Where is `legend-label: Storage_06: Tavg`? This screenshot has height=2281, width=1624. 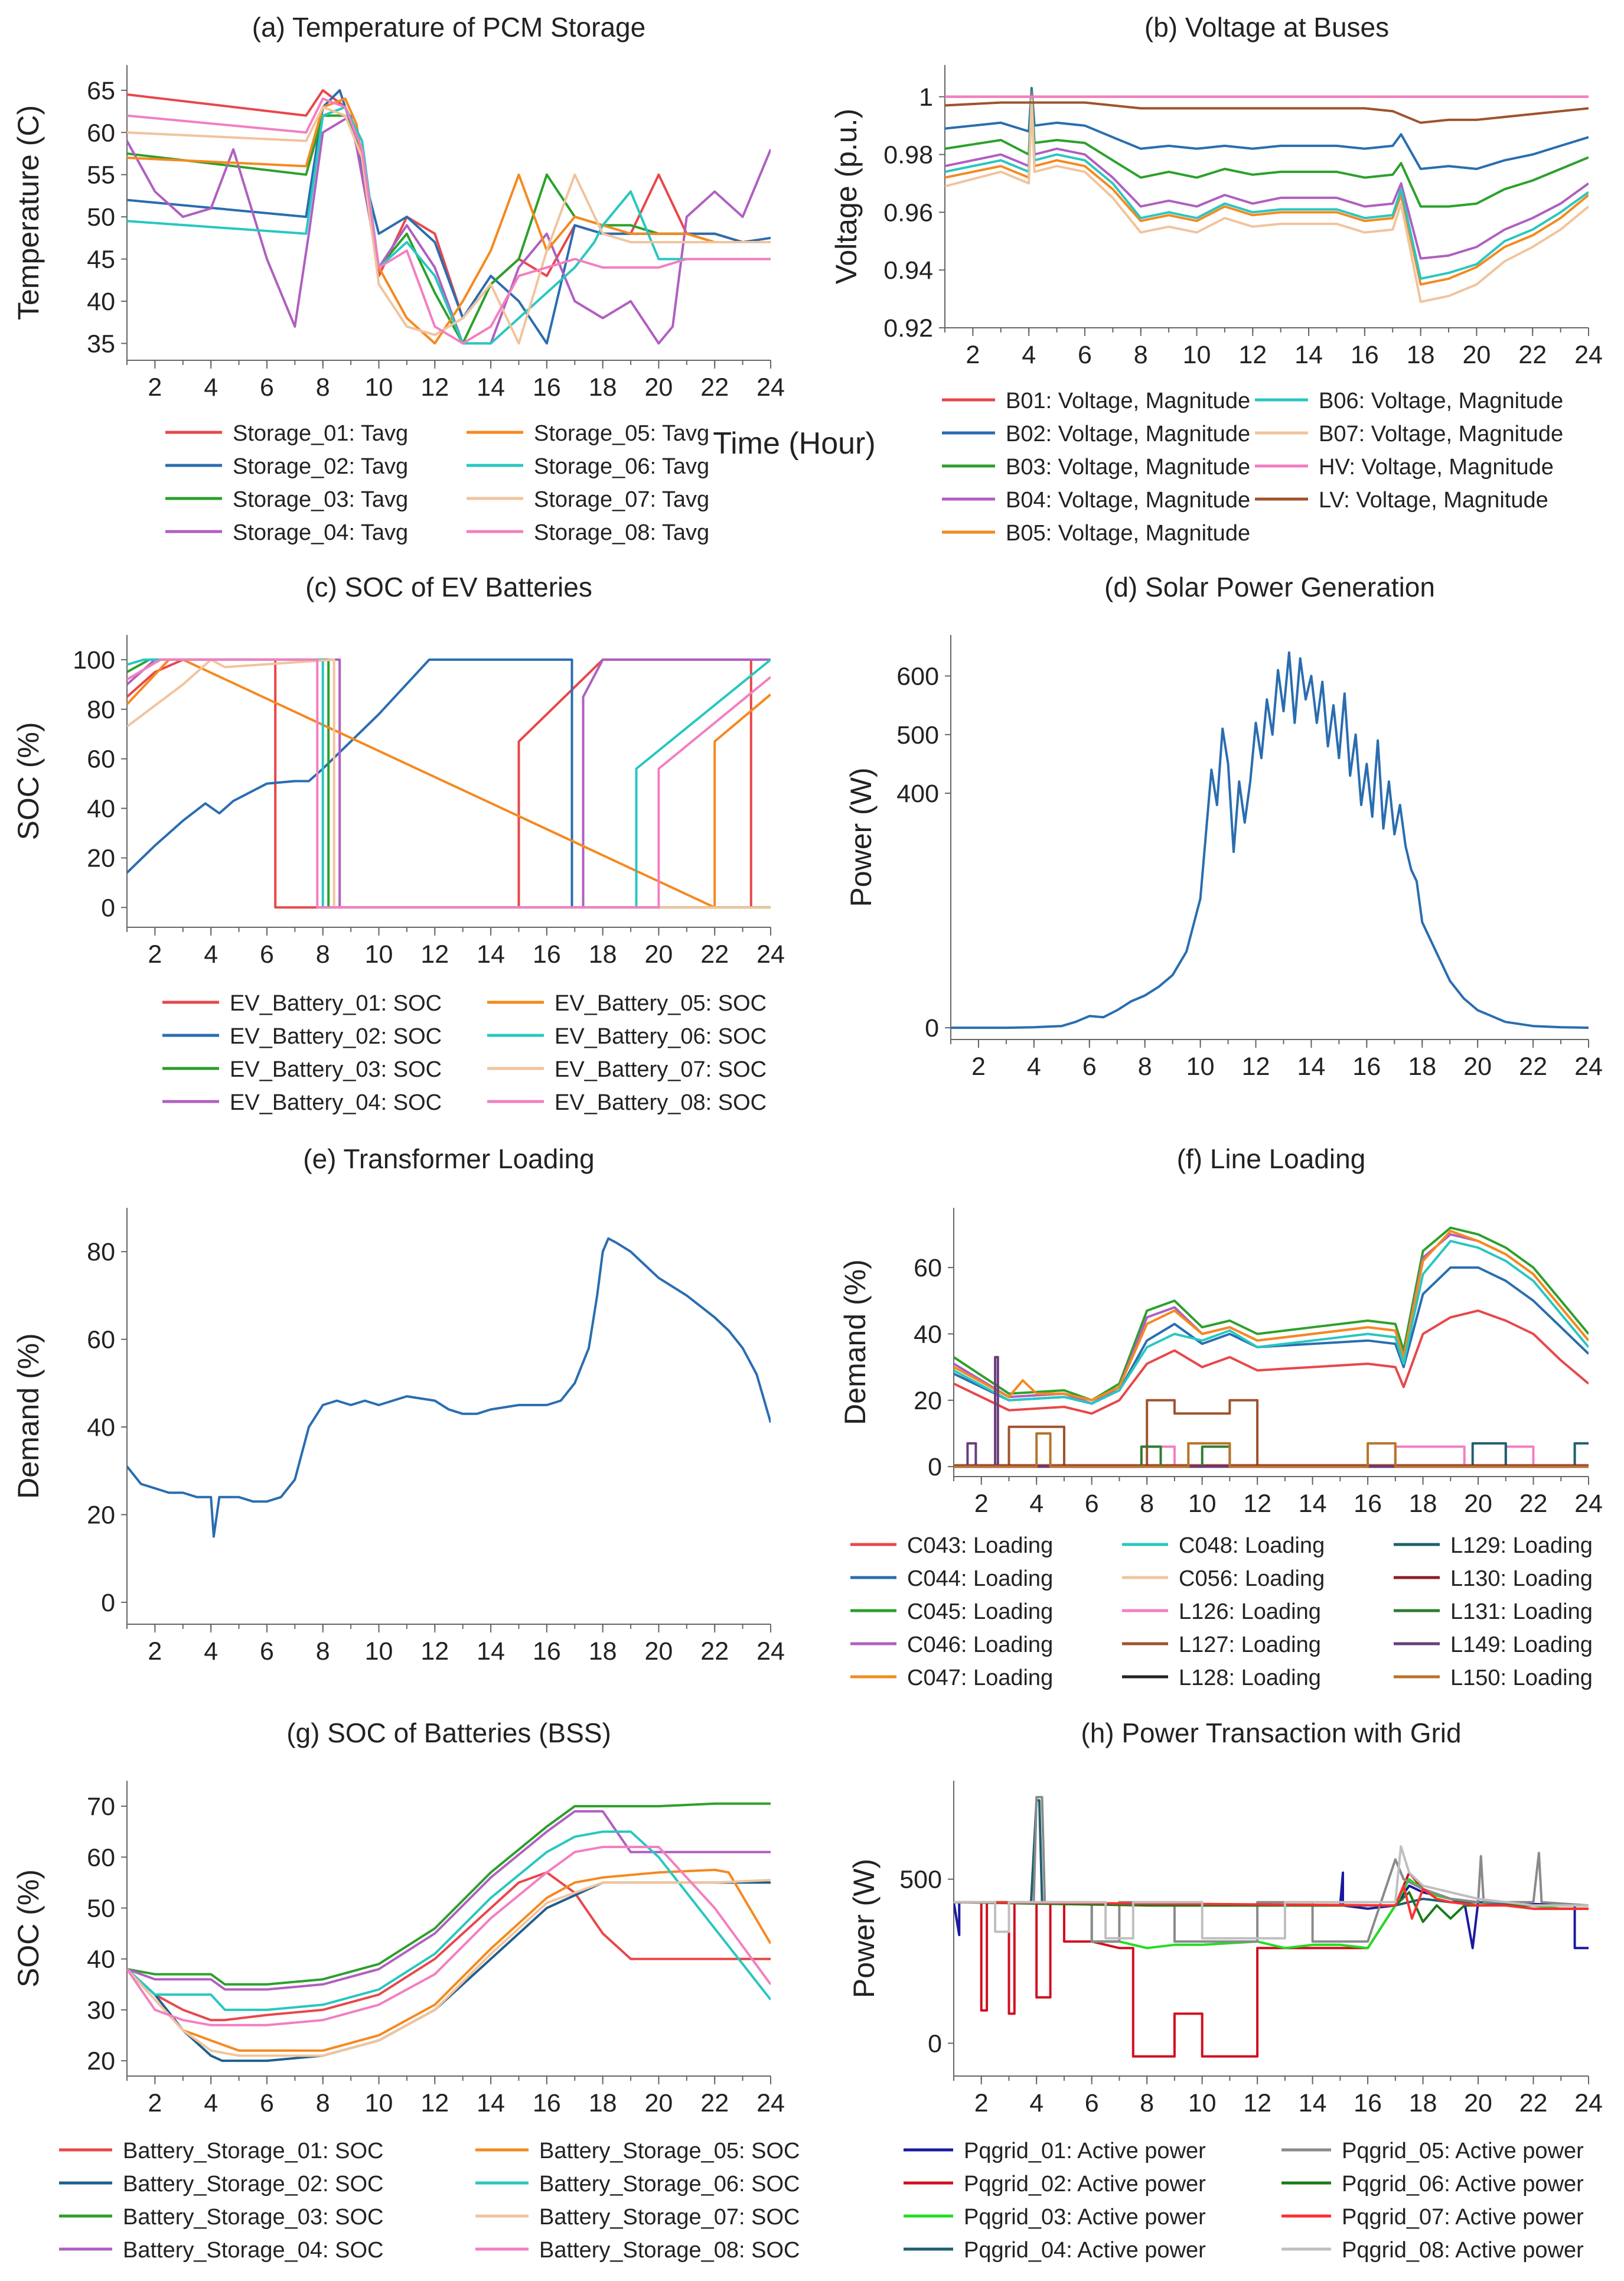 legend-label: Storage_06: Tavg is located at coordinates (622, 466).